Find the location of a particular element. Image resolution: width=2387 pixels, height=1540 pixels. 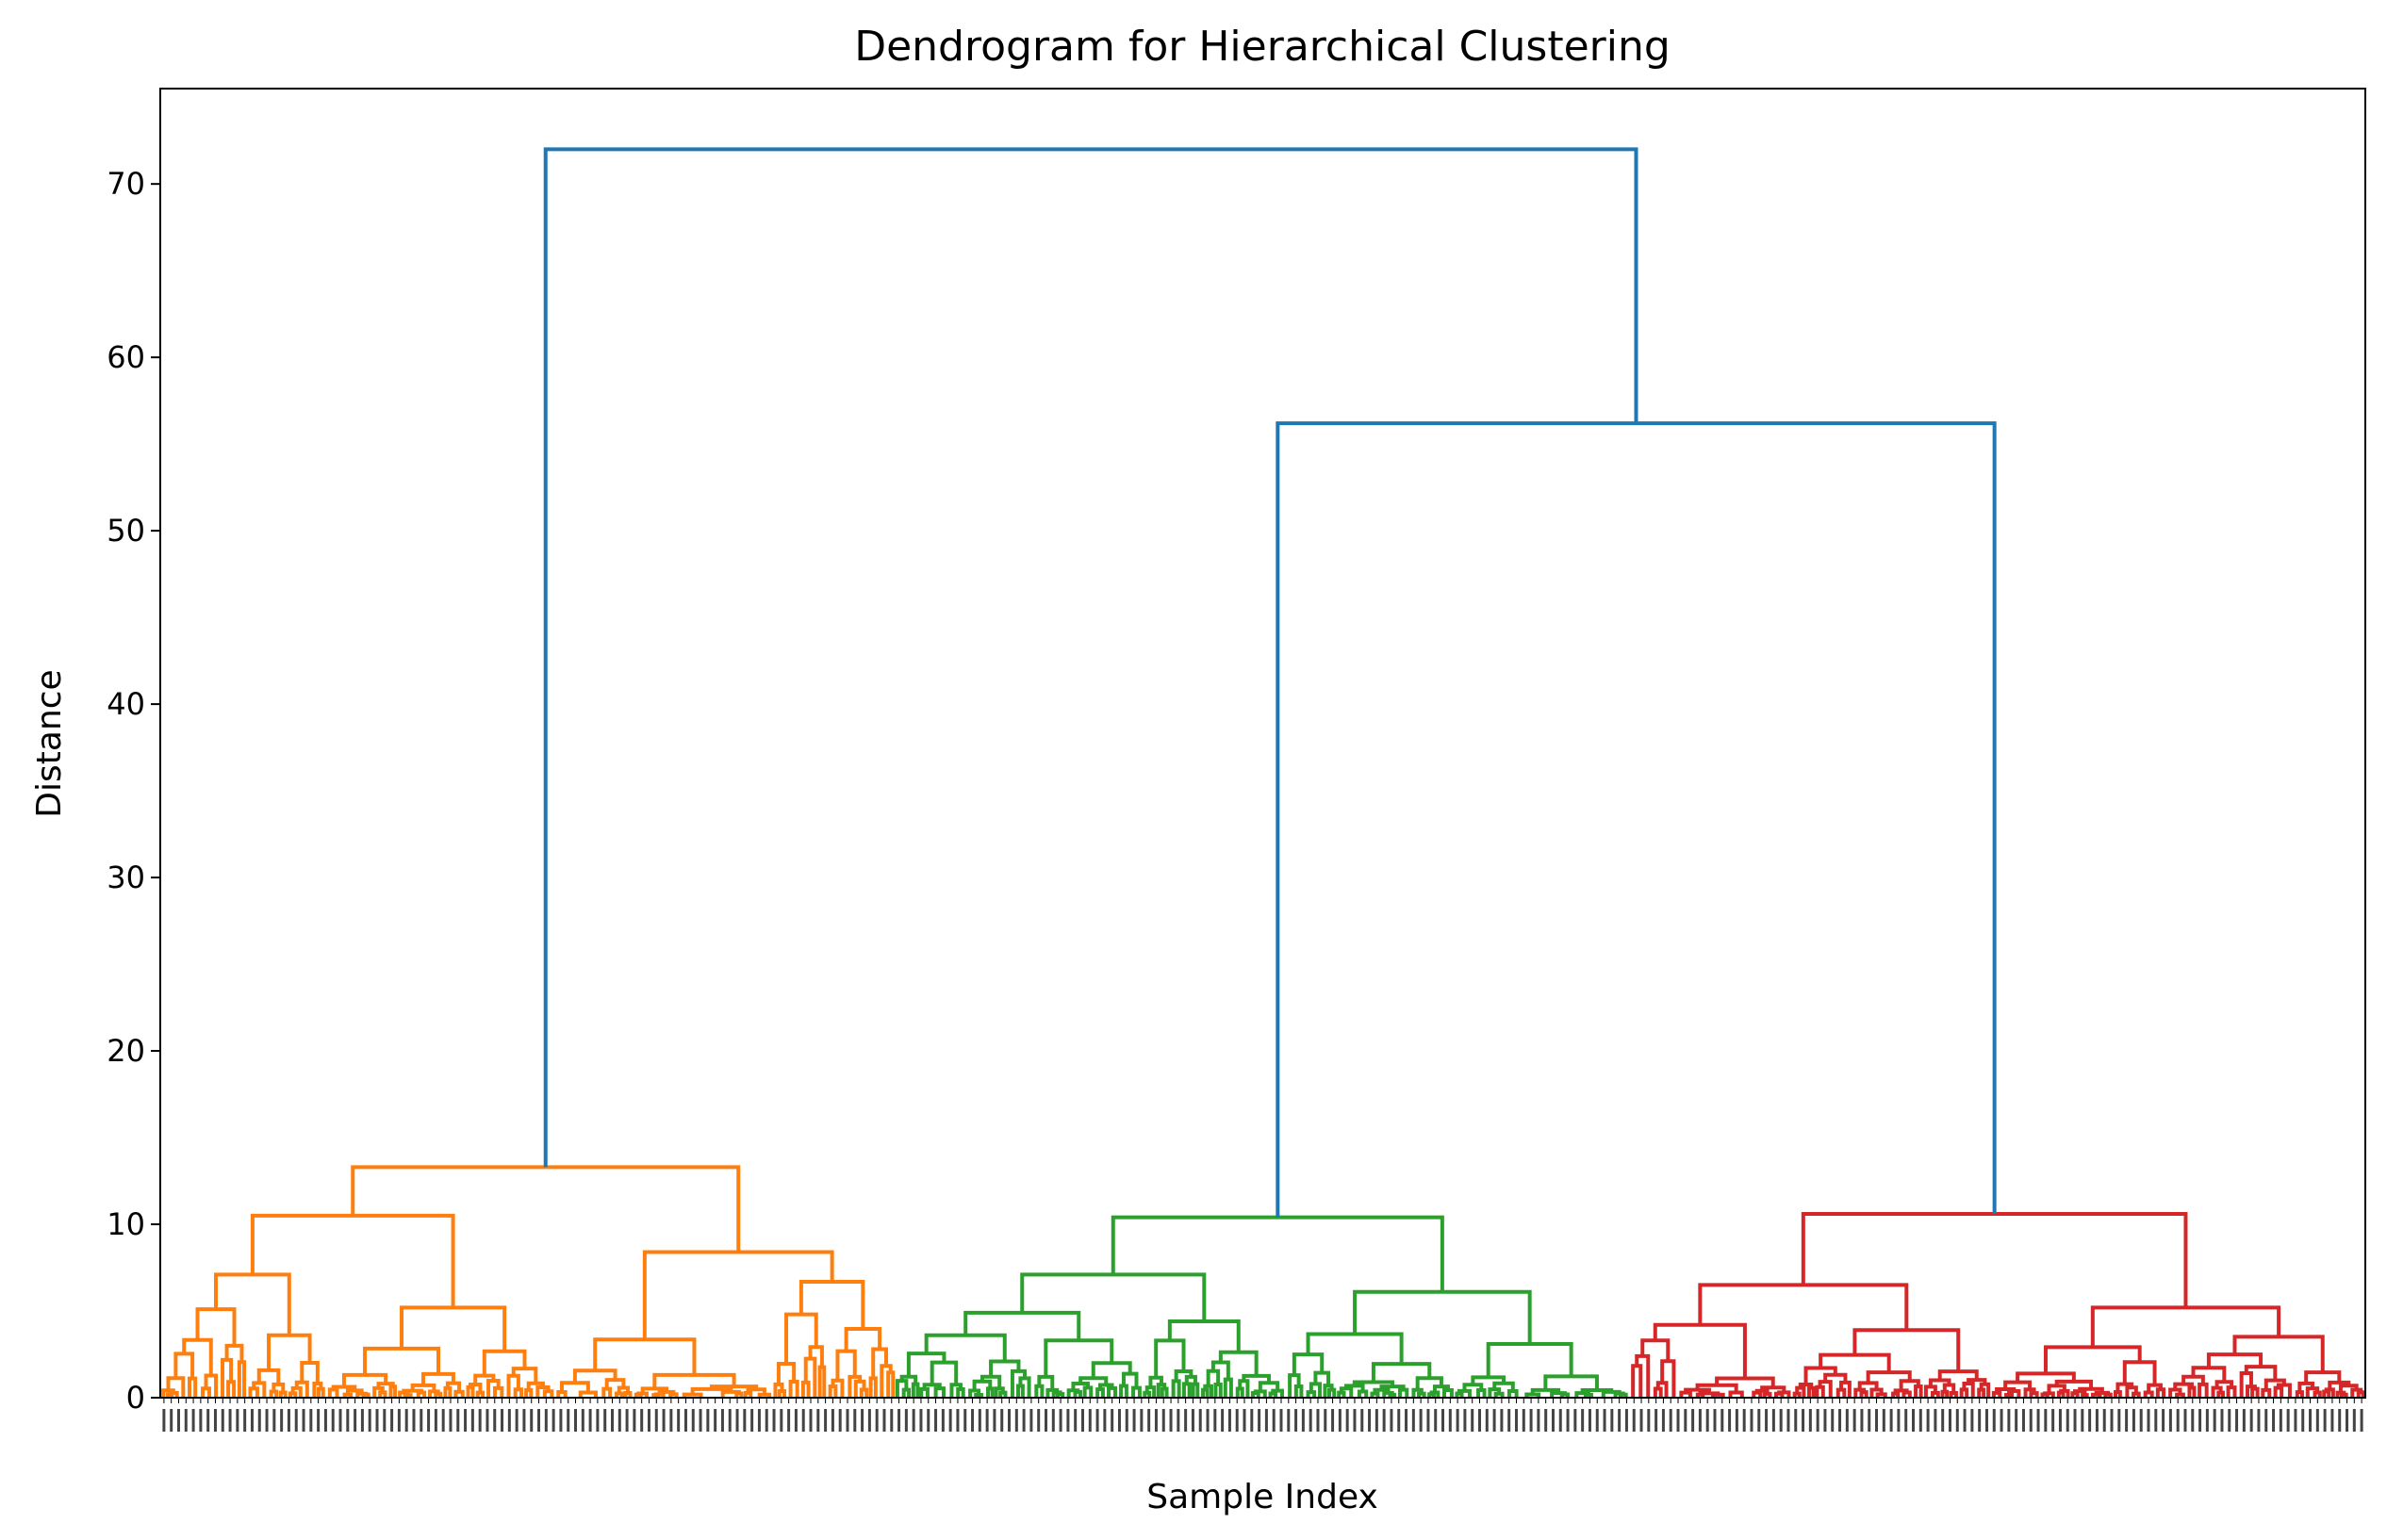

x-axis-label: Sample Index is located at coordinates (1262, 1497).